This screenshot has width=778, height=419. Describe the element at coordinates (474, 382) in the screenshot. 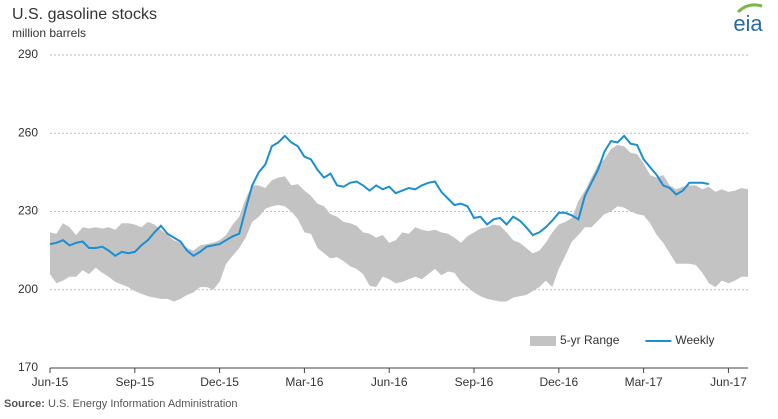

I see `x-tick-label: Sep-16` at that location.